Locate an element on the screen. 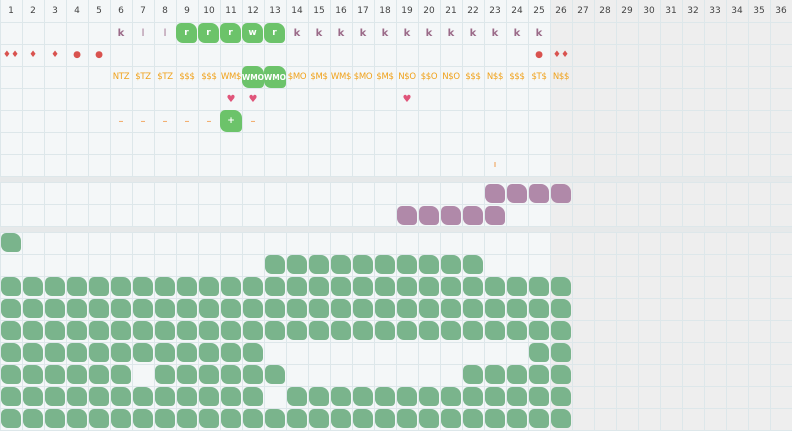  money-tag: WM$ is located at coordinates (341, 77).